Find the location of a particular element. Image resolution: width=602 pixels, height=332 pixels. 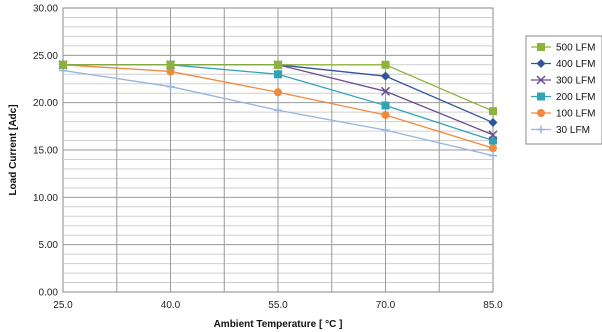

y-tick-label: 5.00 is located at coordinates (49, 245).